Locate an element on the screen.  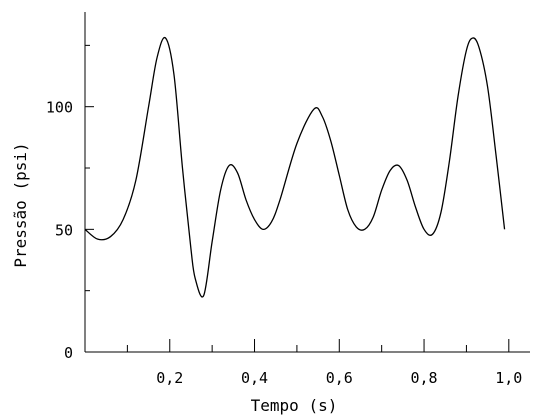
y-tick-label: 100 is located at coordinates (59, 108).